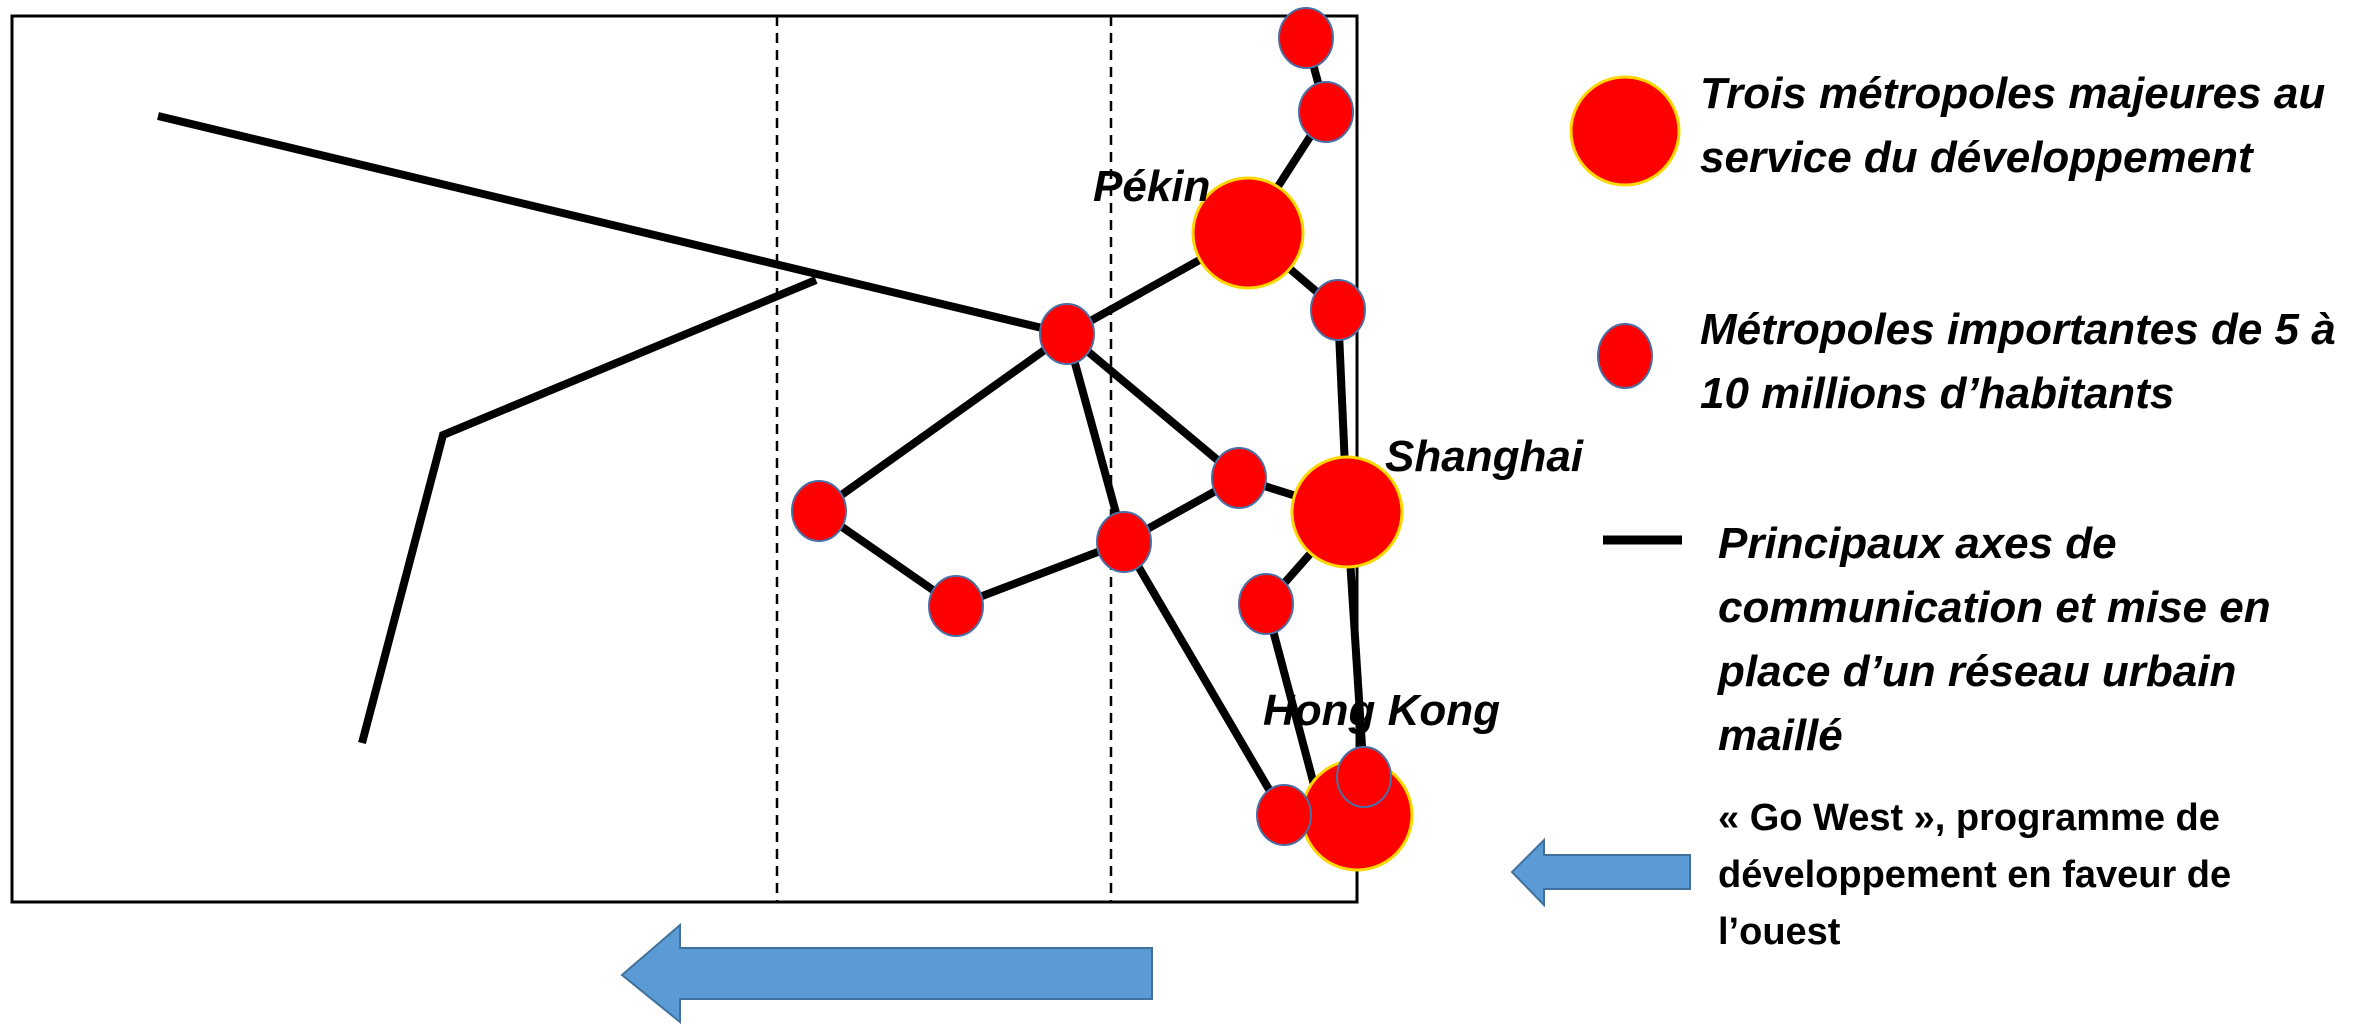 This screenshot has width=2369, height=1024. Describe the element at coordinates (1600, 872) in the screenshot. I see `legend-go-west-arrow` at that location.